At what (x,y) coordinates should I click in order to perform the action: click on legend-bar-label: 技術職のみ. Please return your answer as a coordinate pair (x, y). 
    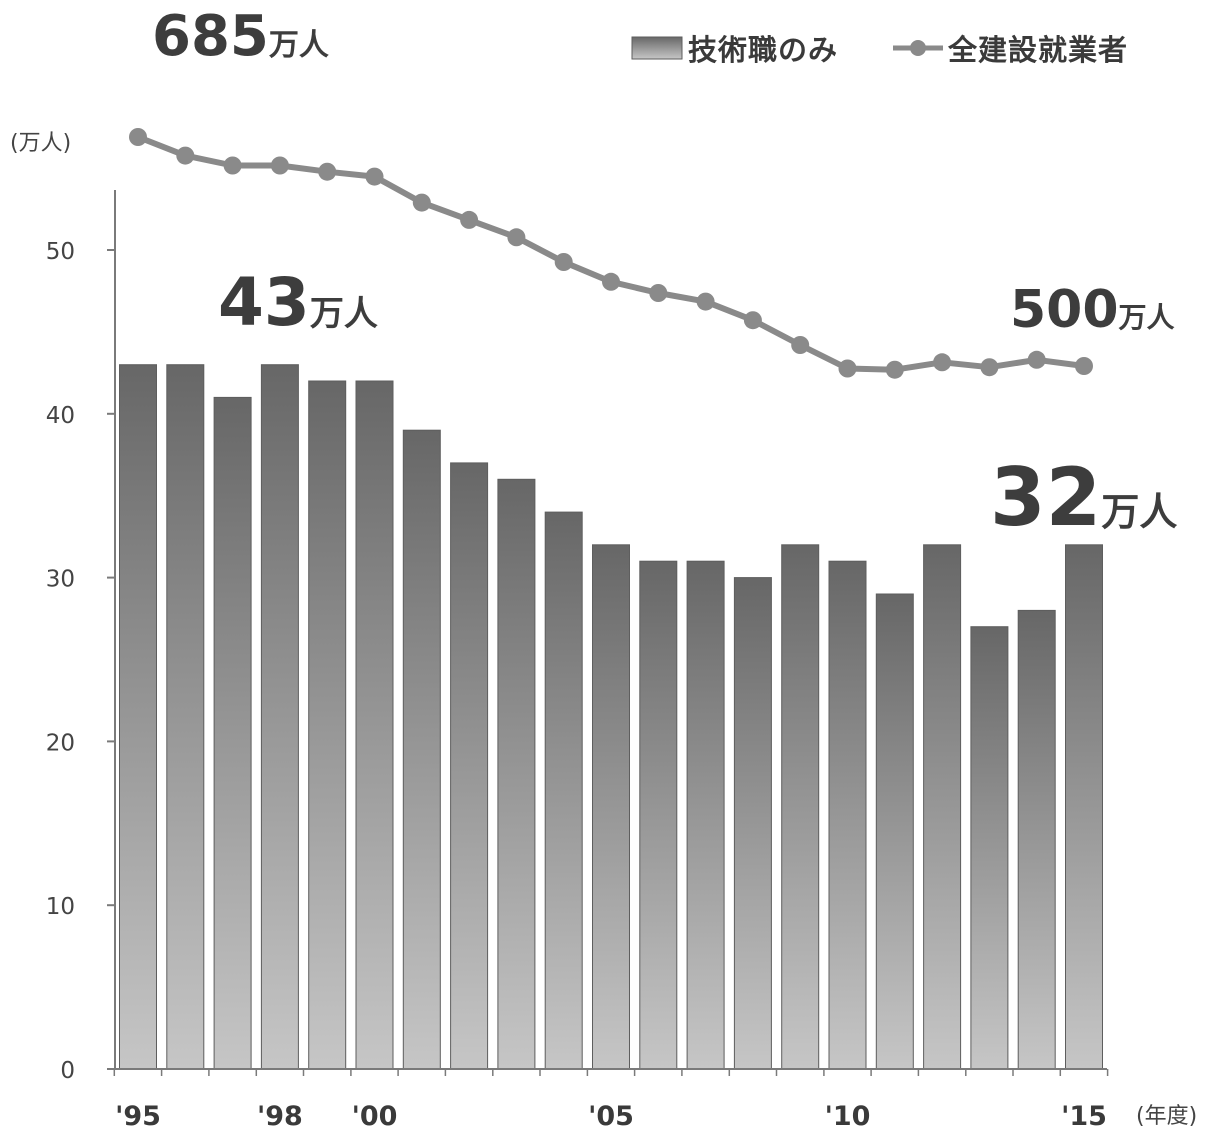
    Looking at the image, I should click on (763, 50).